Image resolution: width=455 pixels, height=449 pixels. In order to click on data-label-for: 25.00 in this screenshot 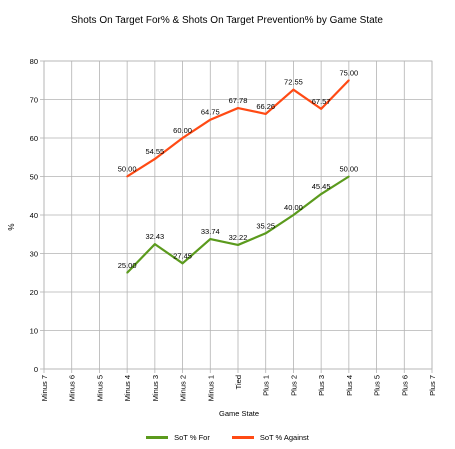, I will do `click(127, 265)`.